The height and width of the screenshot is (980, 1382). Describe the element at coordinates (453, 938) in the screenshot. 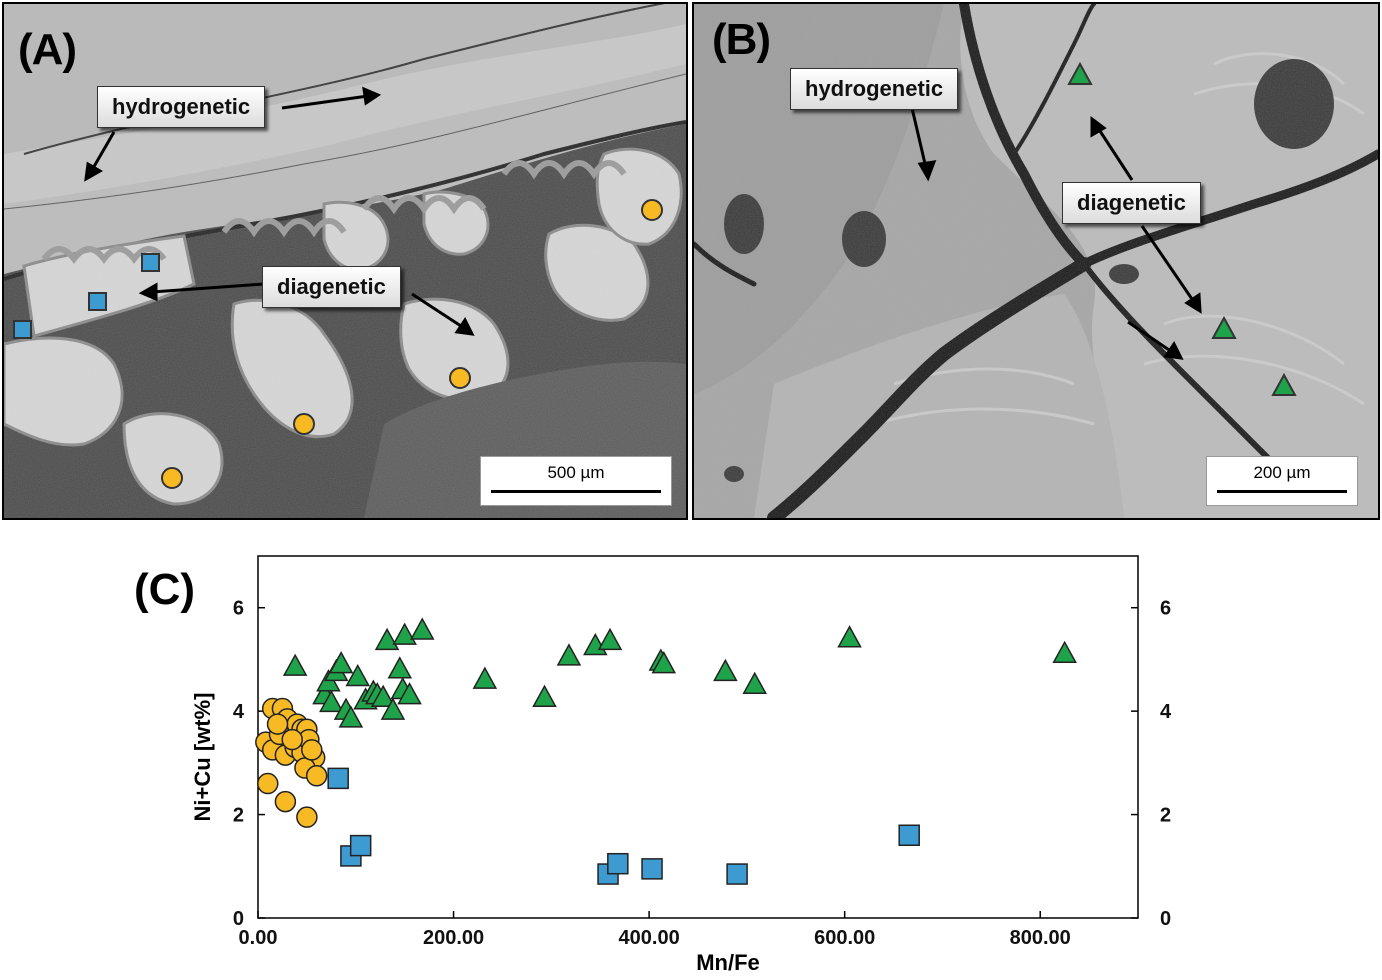

I see `x-tick-label: 200.00` at that location.